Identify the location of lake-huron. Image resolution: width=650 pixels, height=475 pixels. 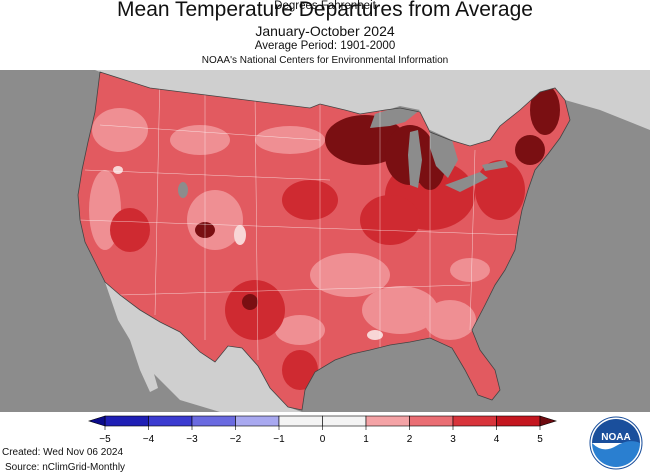
(444, 154).